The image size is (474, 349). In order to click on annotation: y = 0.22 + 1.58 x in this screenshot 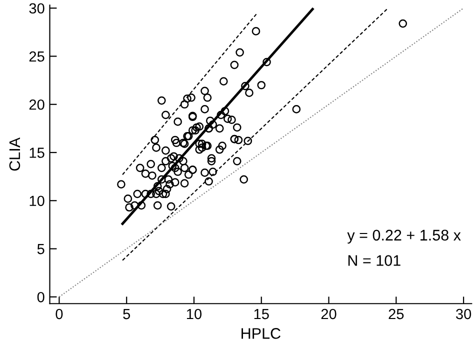, I will do `click(404, 237)`.